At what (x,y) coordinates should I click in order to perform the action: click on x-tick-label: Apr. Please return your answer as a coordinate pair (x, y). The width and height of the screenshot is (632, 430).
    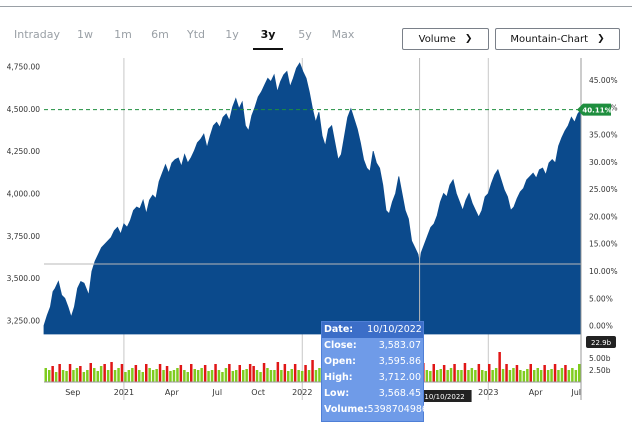
    Looking at the image, I should click on (536, 392).